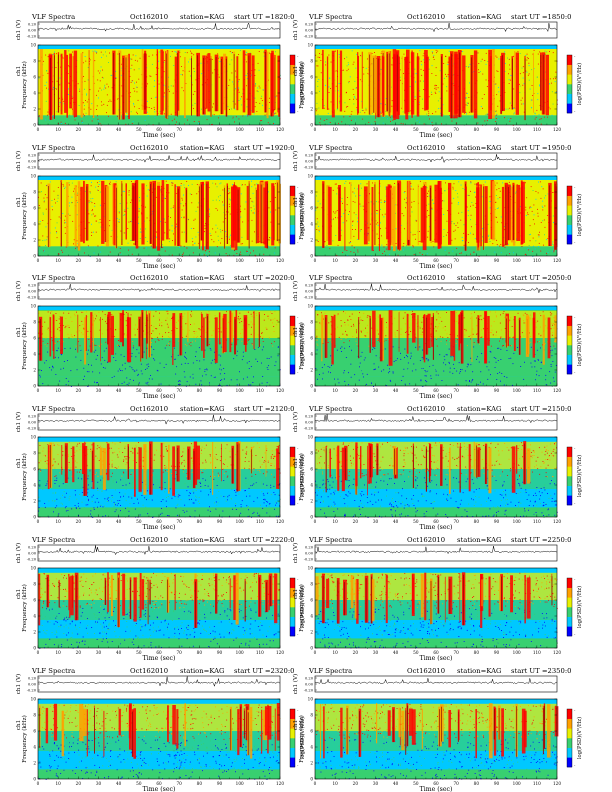 The image size is (612, 792). I want to click on y-tick-label: 6, so click(311, 208).